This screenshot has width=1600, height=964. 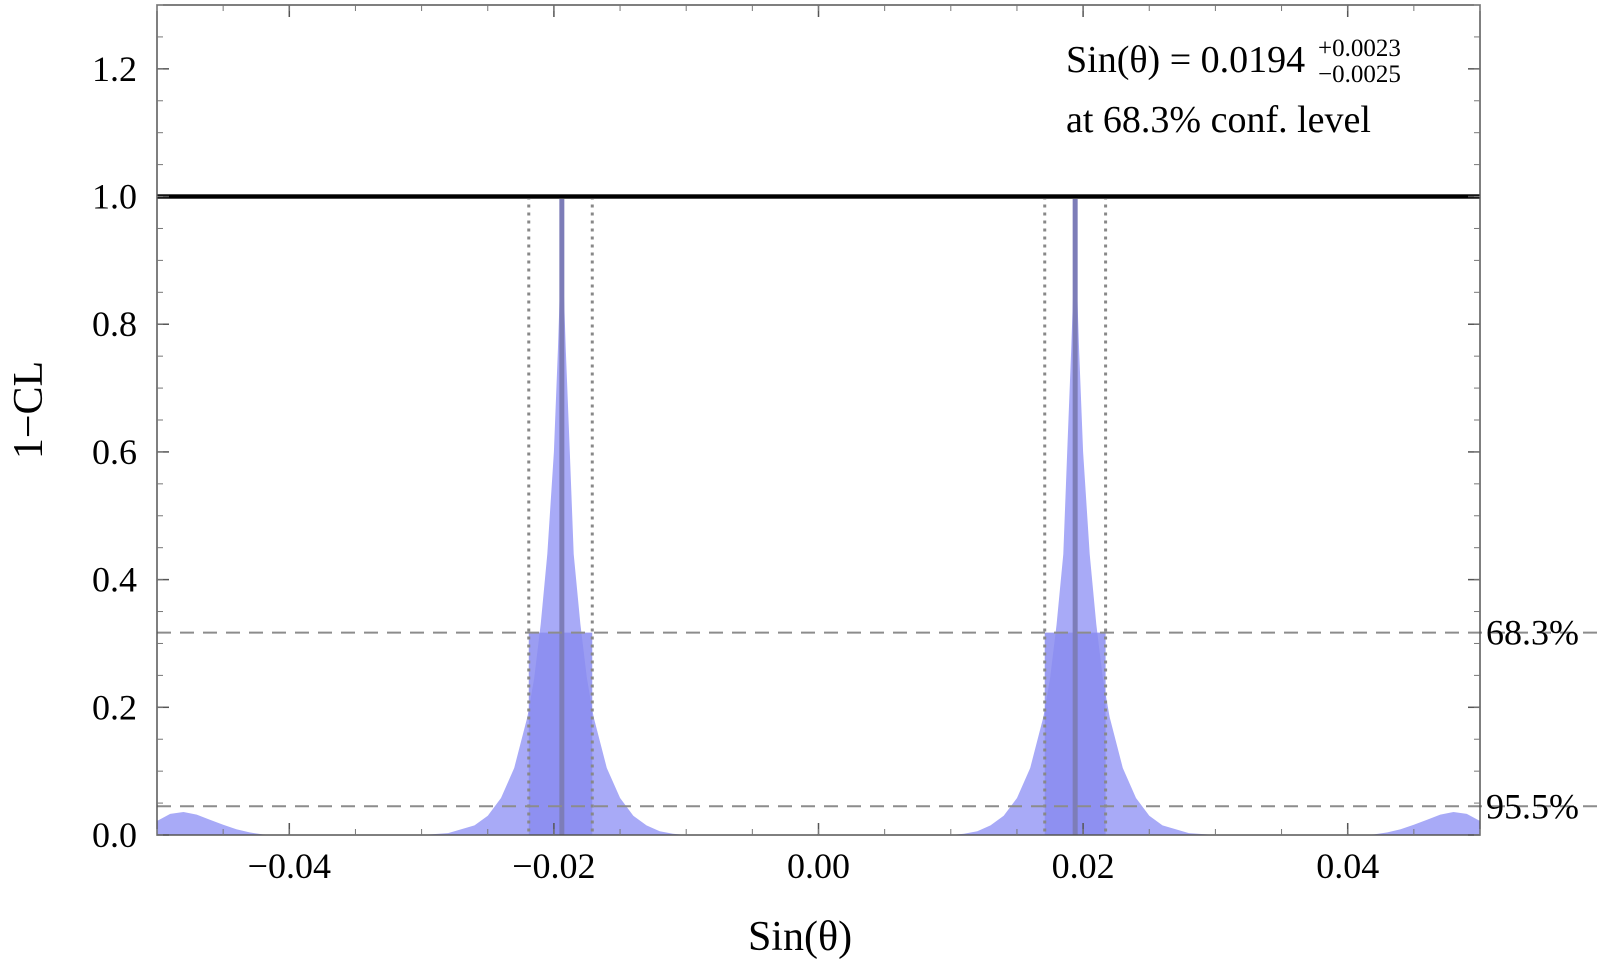 I want to click on annotation-sub: −0.0025, so click(x=1359, y=74).